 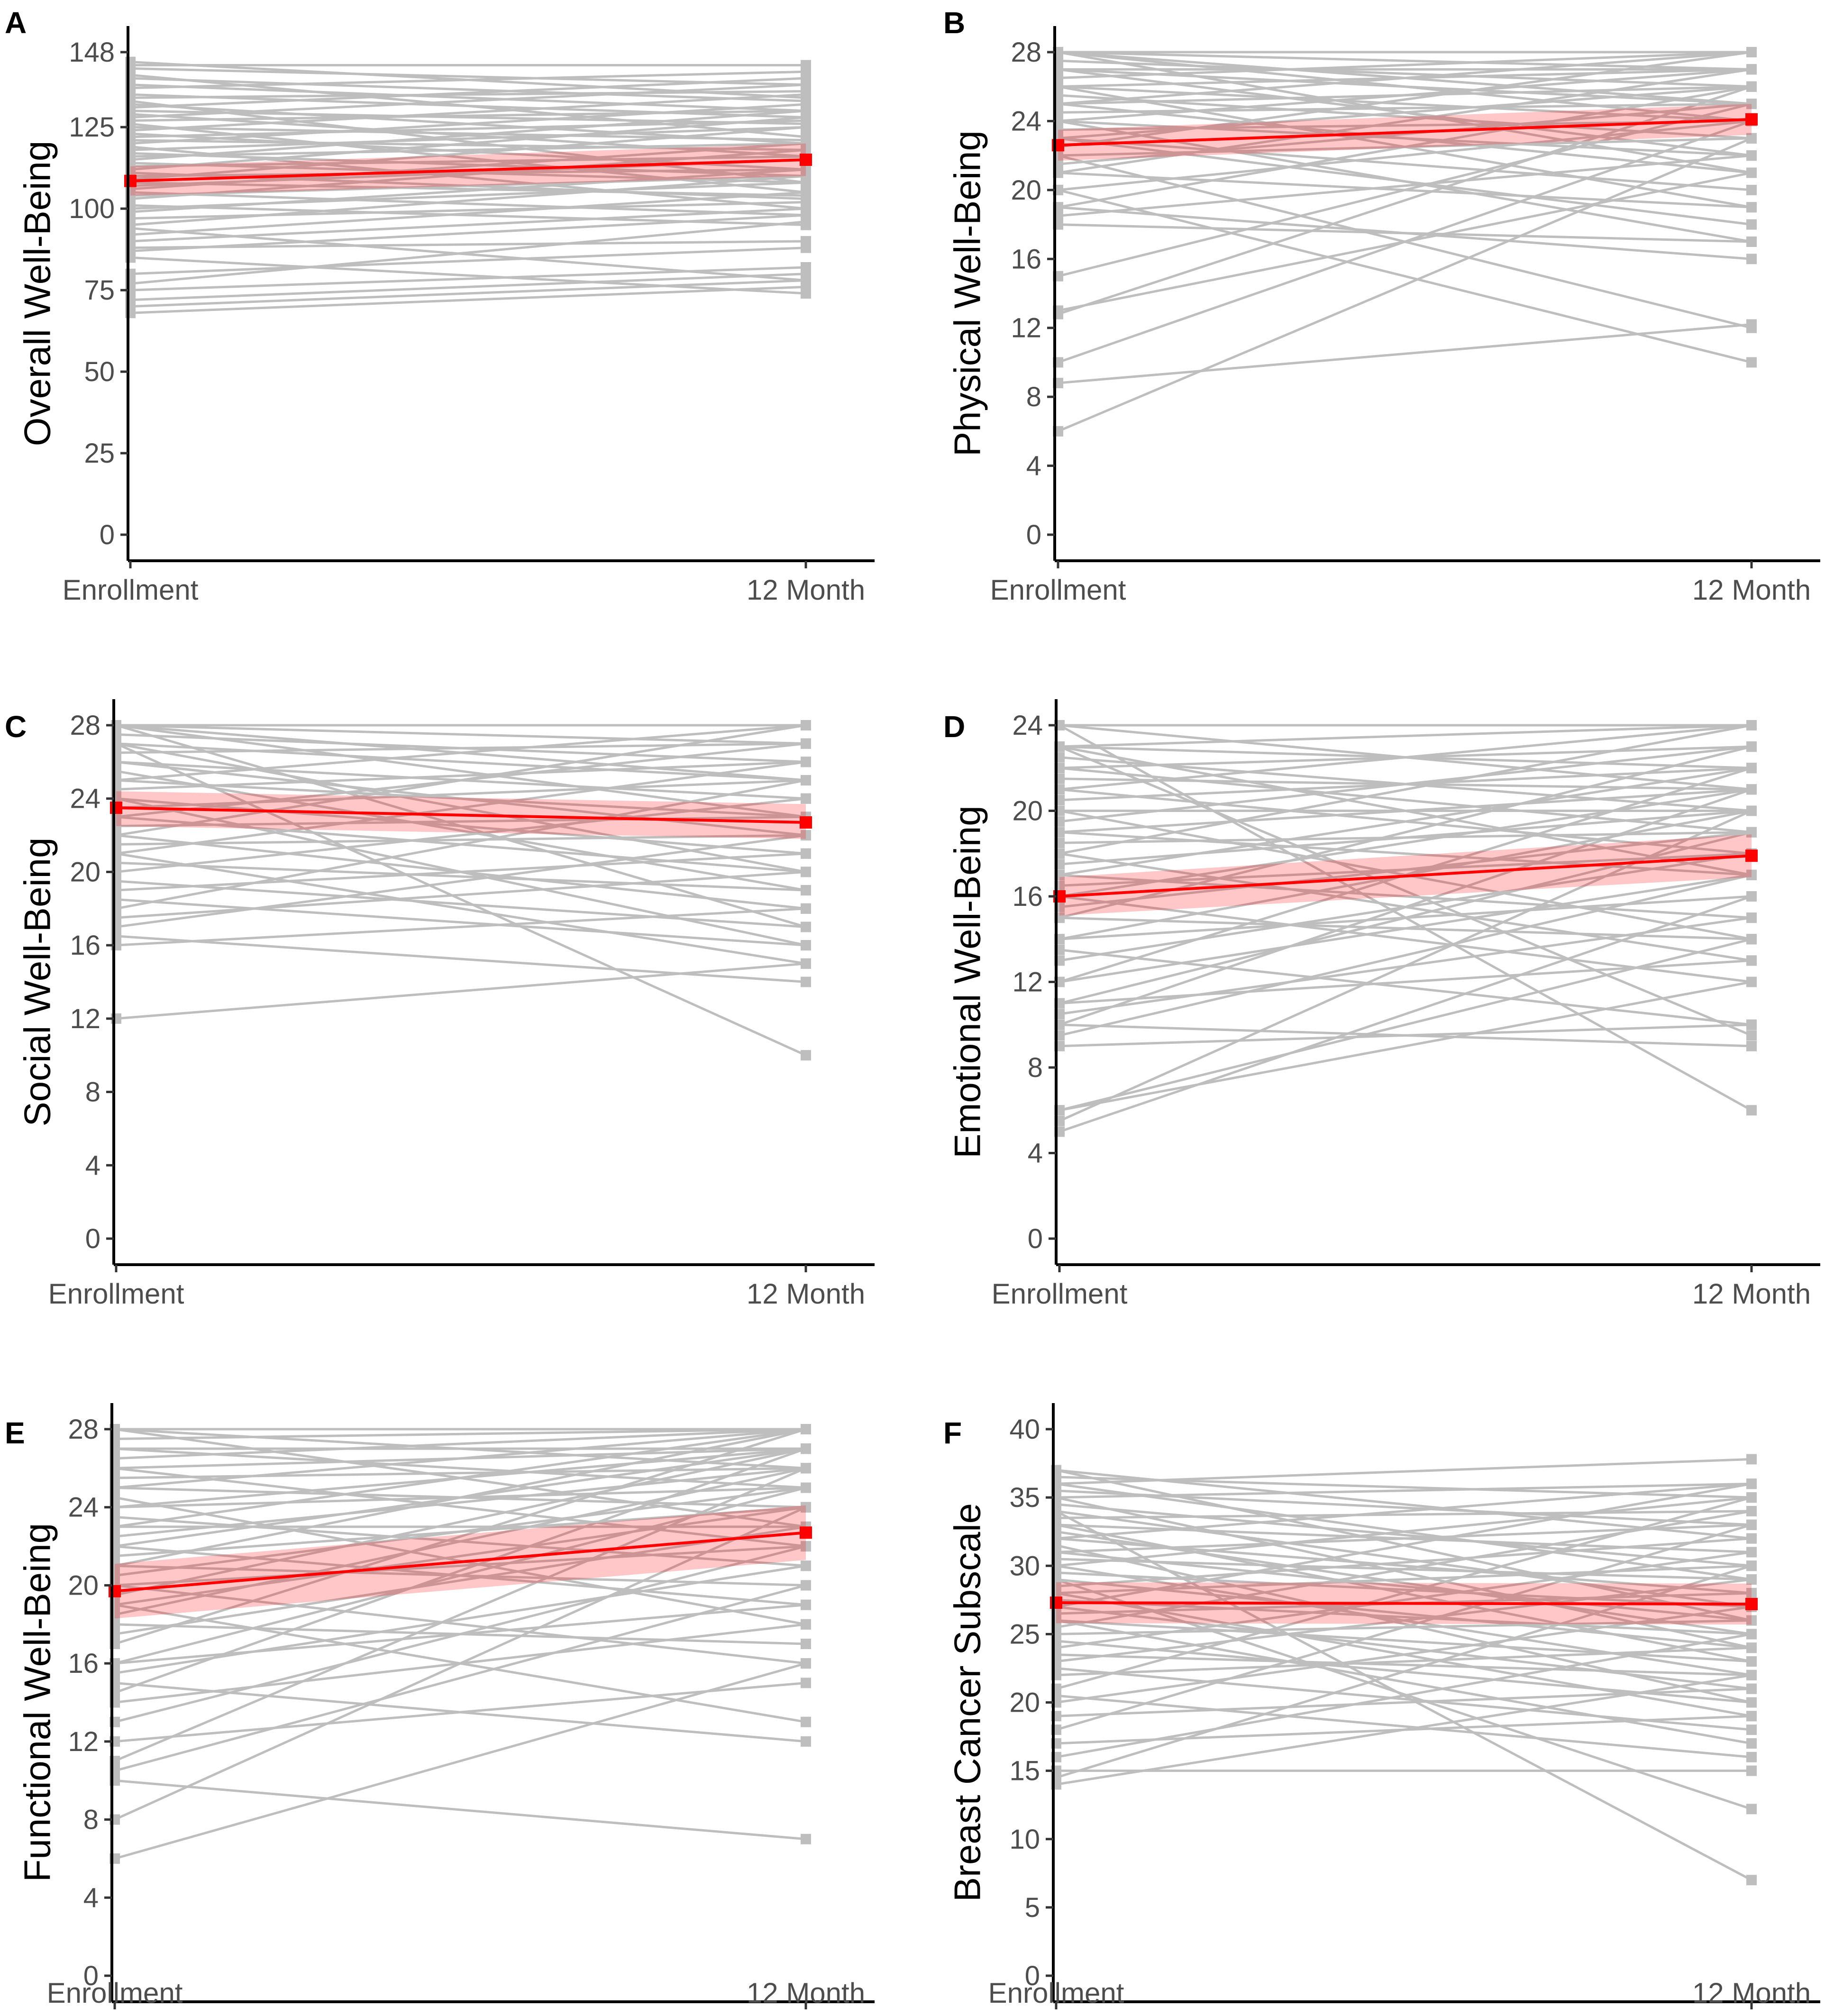 I want to click on y-tick-label: 4, so click(x=92, y=1165).